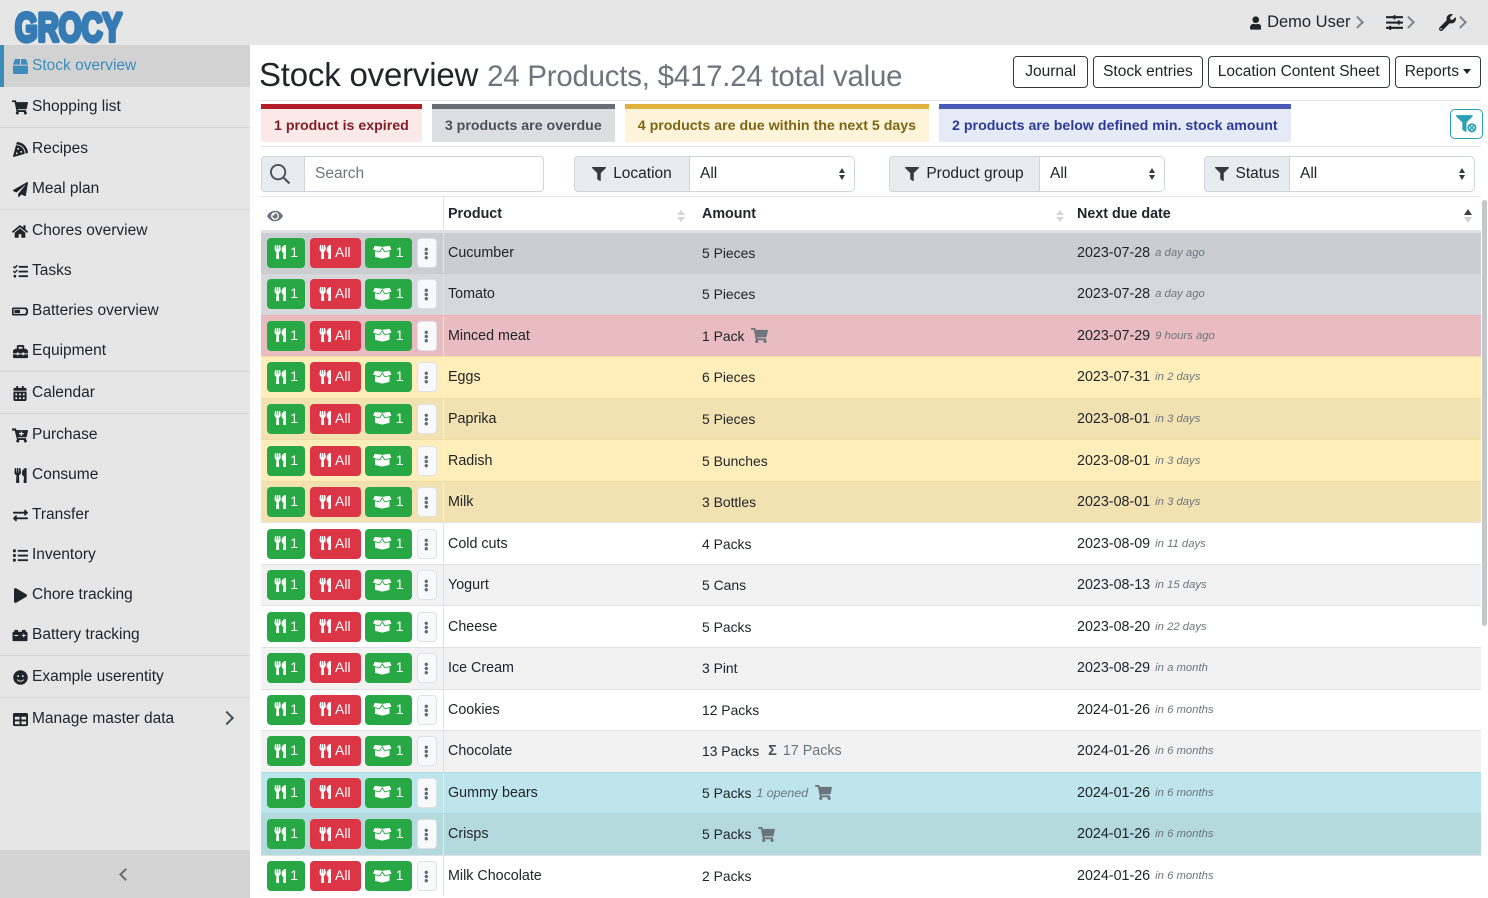 This screenshot has height=898, width=1488. I want to click on svg-text: GROCY, so click(68, 27).